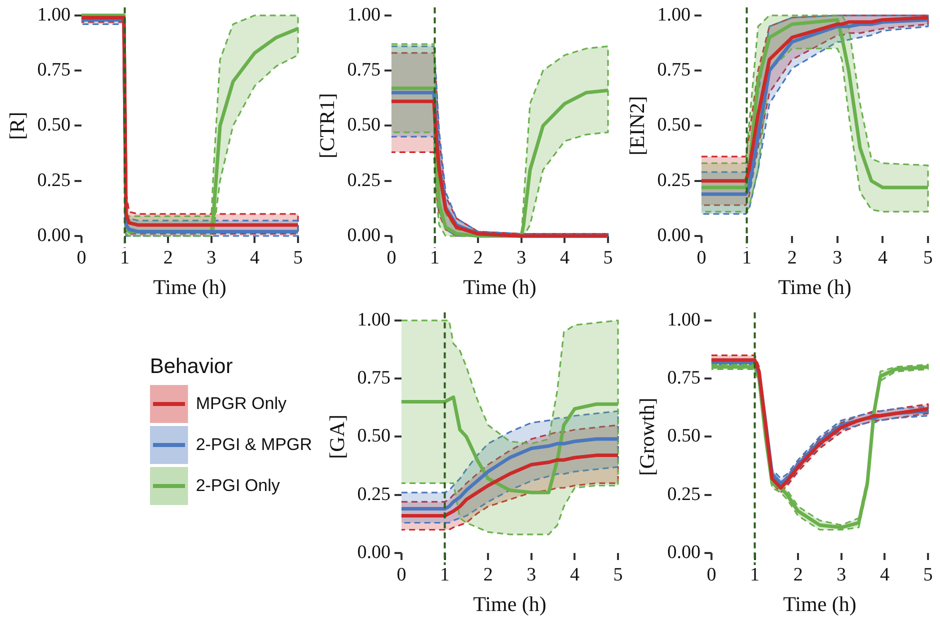  Describe the element at coordinates (637, 126) in the screenshot. I see `y-axis-title: [EIN2]` at that location.